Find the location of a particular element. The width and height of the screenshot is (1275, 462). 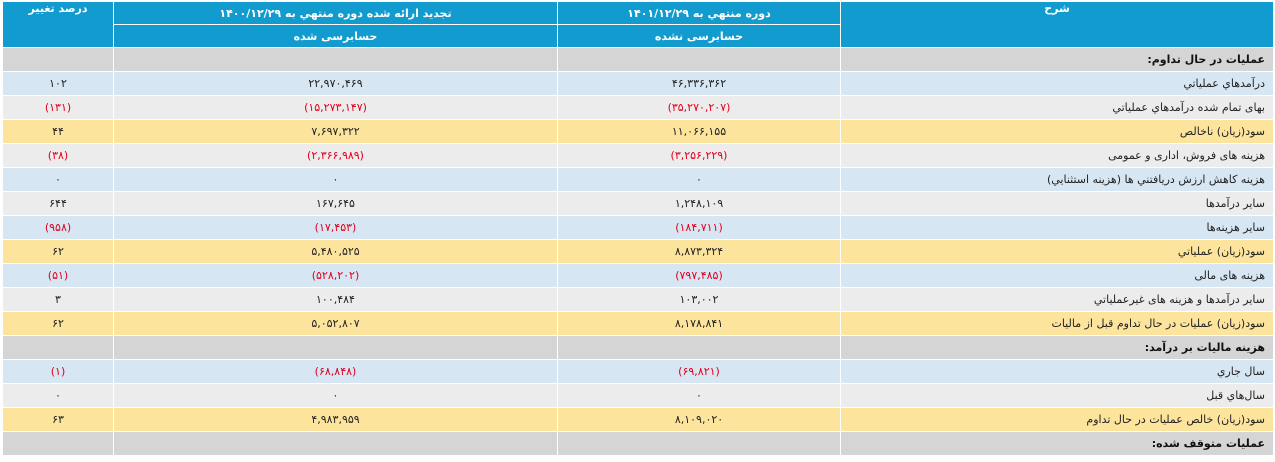

table-row: هزينه ماليات بر درآمد: is located at coordinates (638, 347).